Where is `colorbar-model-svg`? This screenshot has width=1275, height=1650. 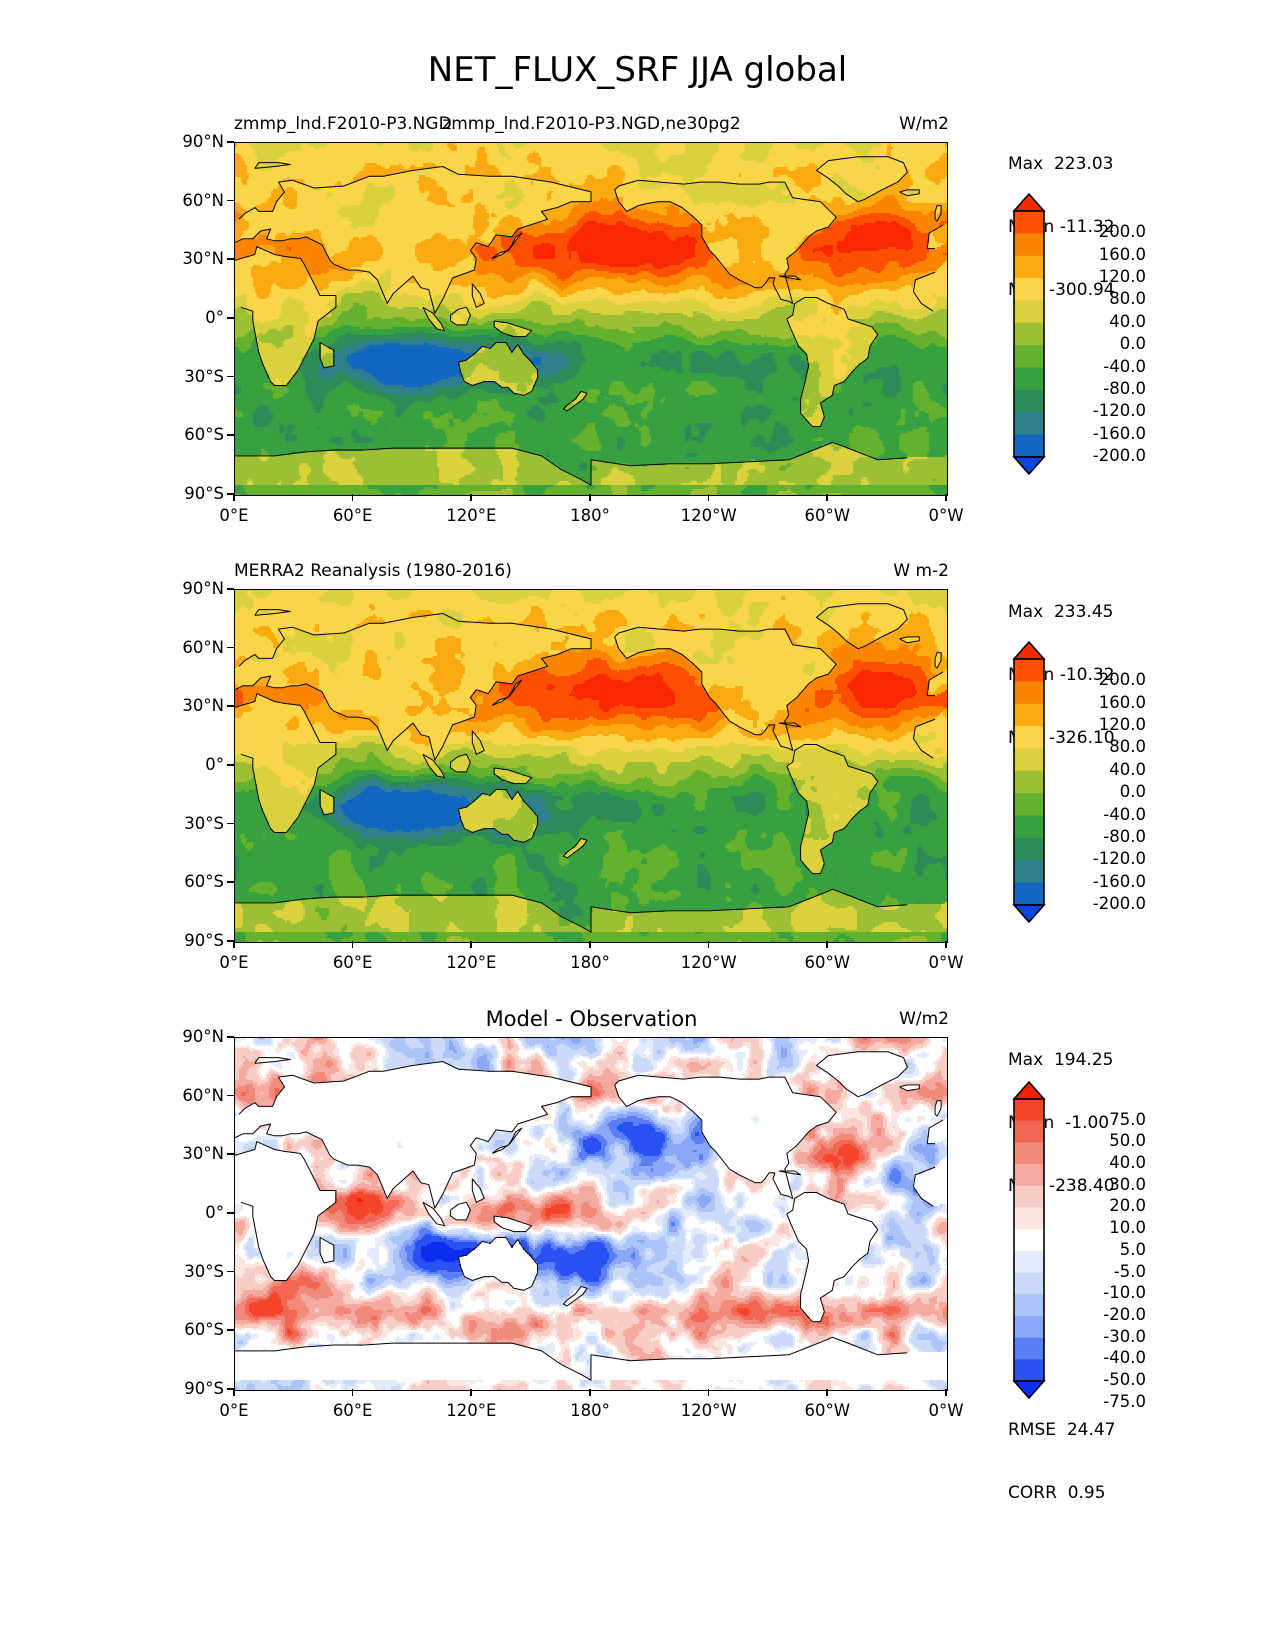 colorbar-model-svg is located at coordinates (1029, 334).